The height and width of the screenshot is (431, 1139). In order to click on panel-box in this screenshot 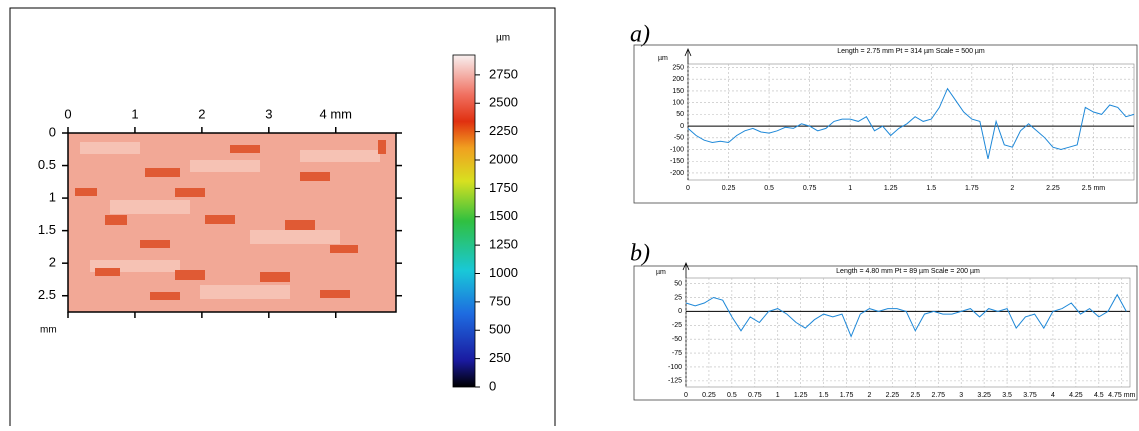, I will do `click(885, 333)`.